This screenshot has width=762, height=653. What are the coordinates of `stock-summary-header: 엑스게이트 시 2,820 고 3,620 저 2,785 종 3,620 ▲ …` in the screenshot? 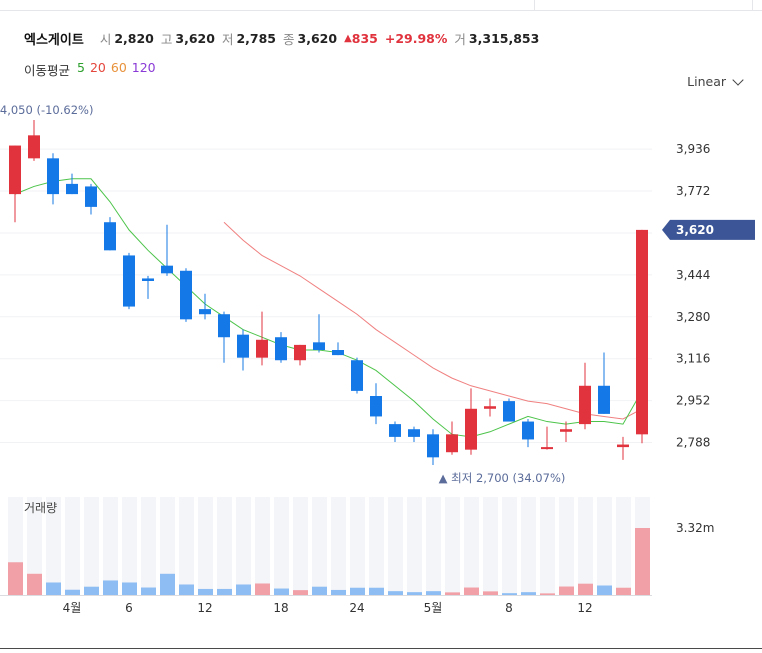 It's located at (285, 38).